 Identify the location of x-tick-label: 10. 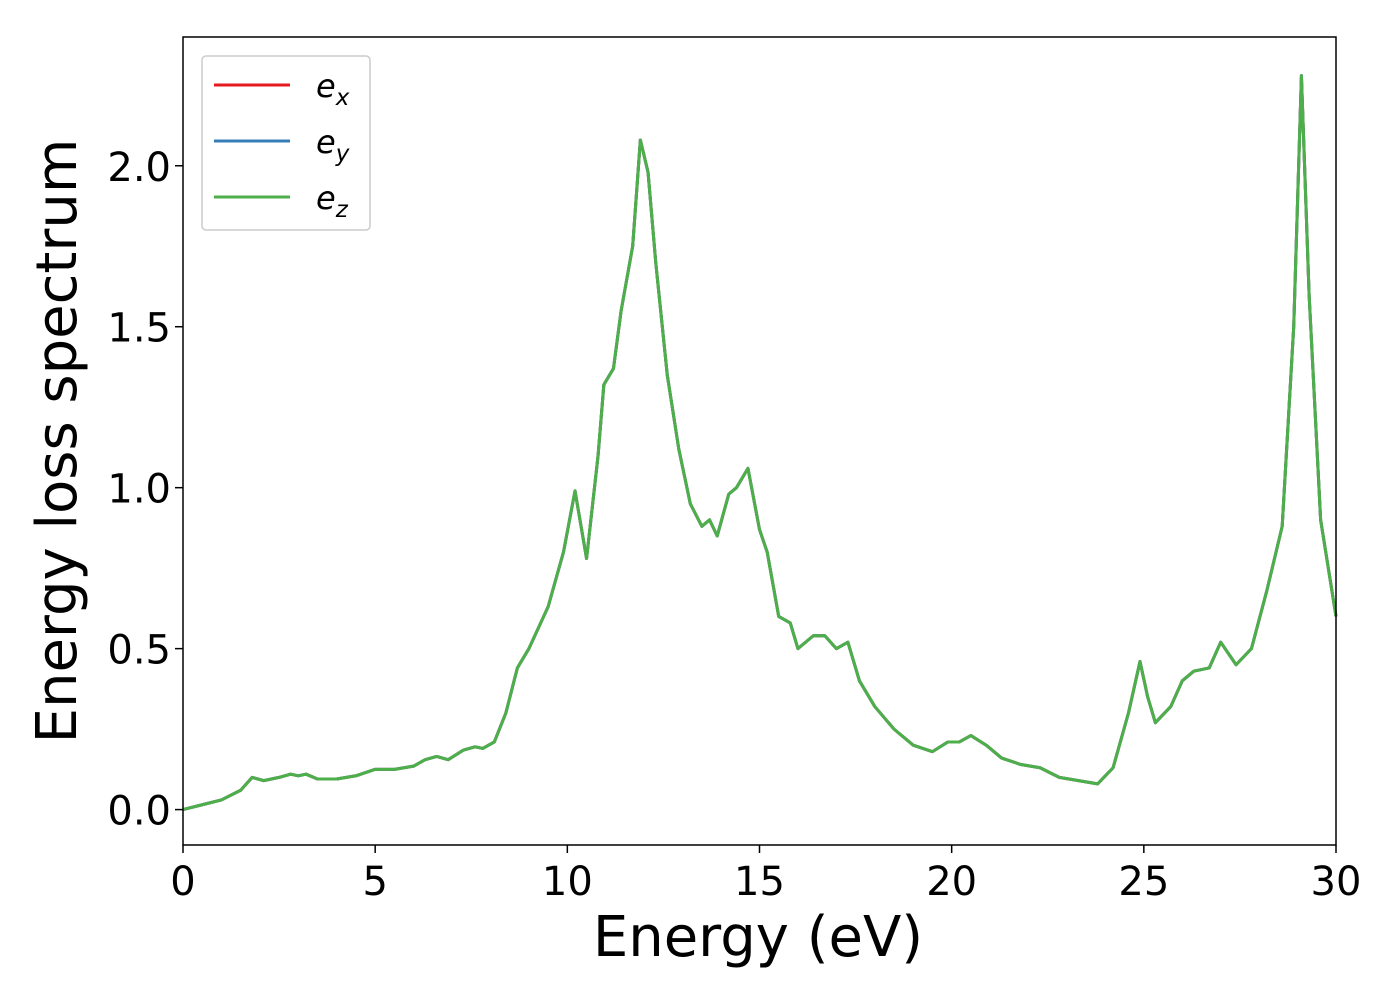
(567, 882).